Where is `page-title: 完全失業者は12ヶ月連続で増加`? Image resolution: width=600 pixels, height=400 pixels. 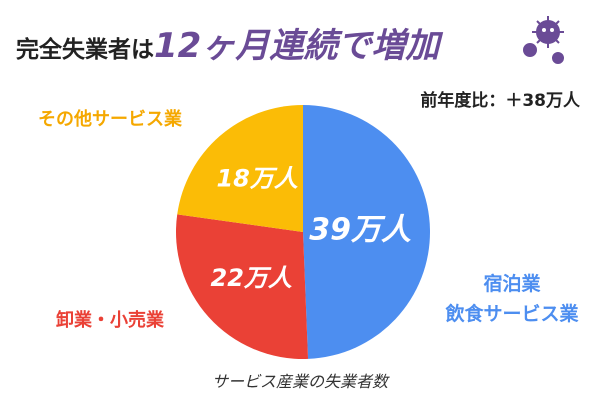
page-title: 完全失業者は12ヶ月連続で増加 is located at coordinates (227, 42).